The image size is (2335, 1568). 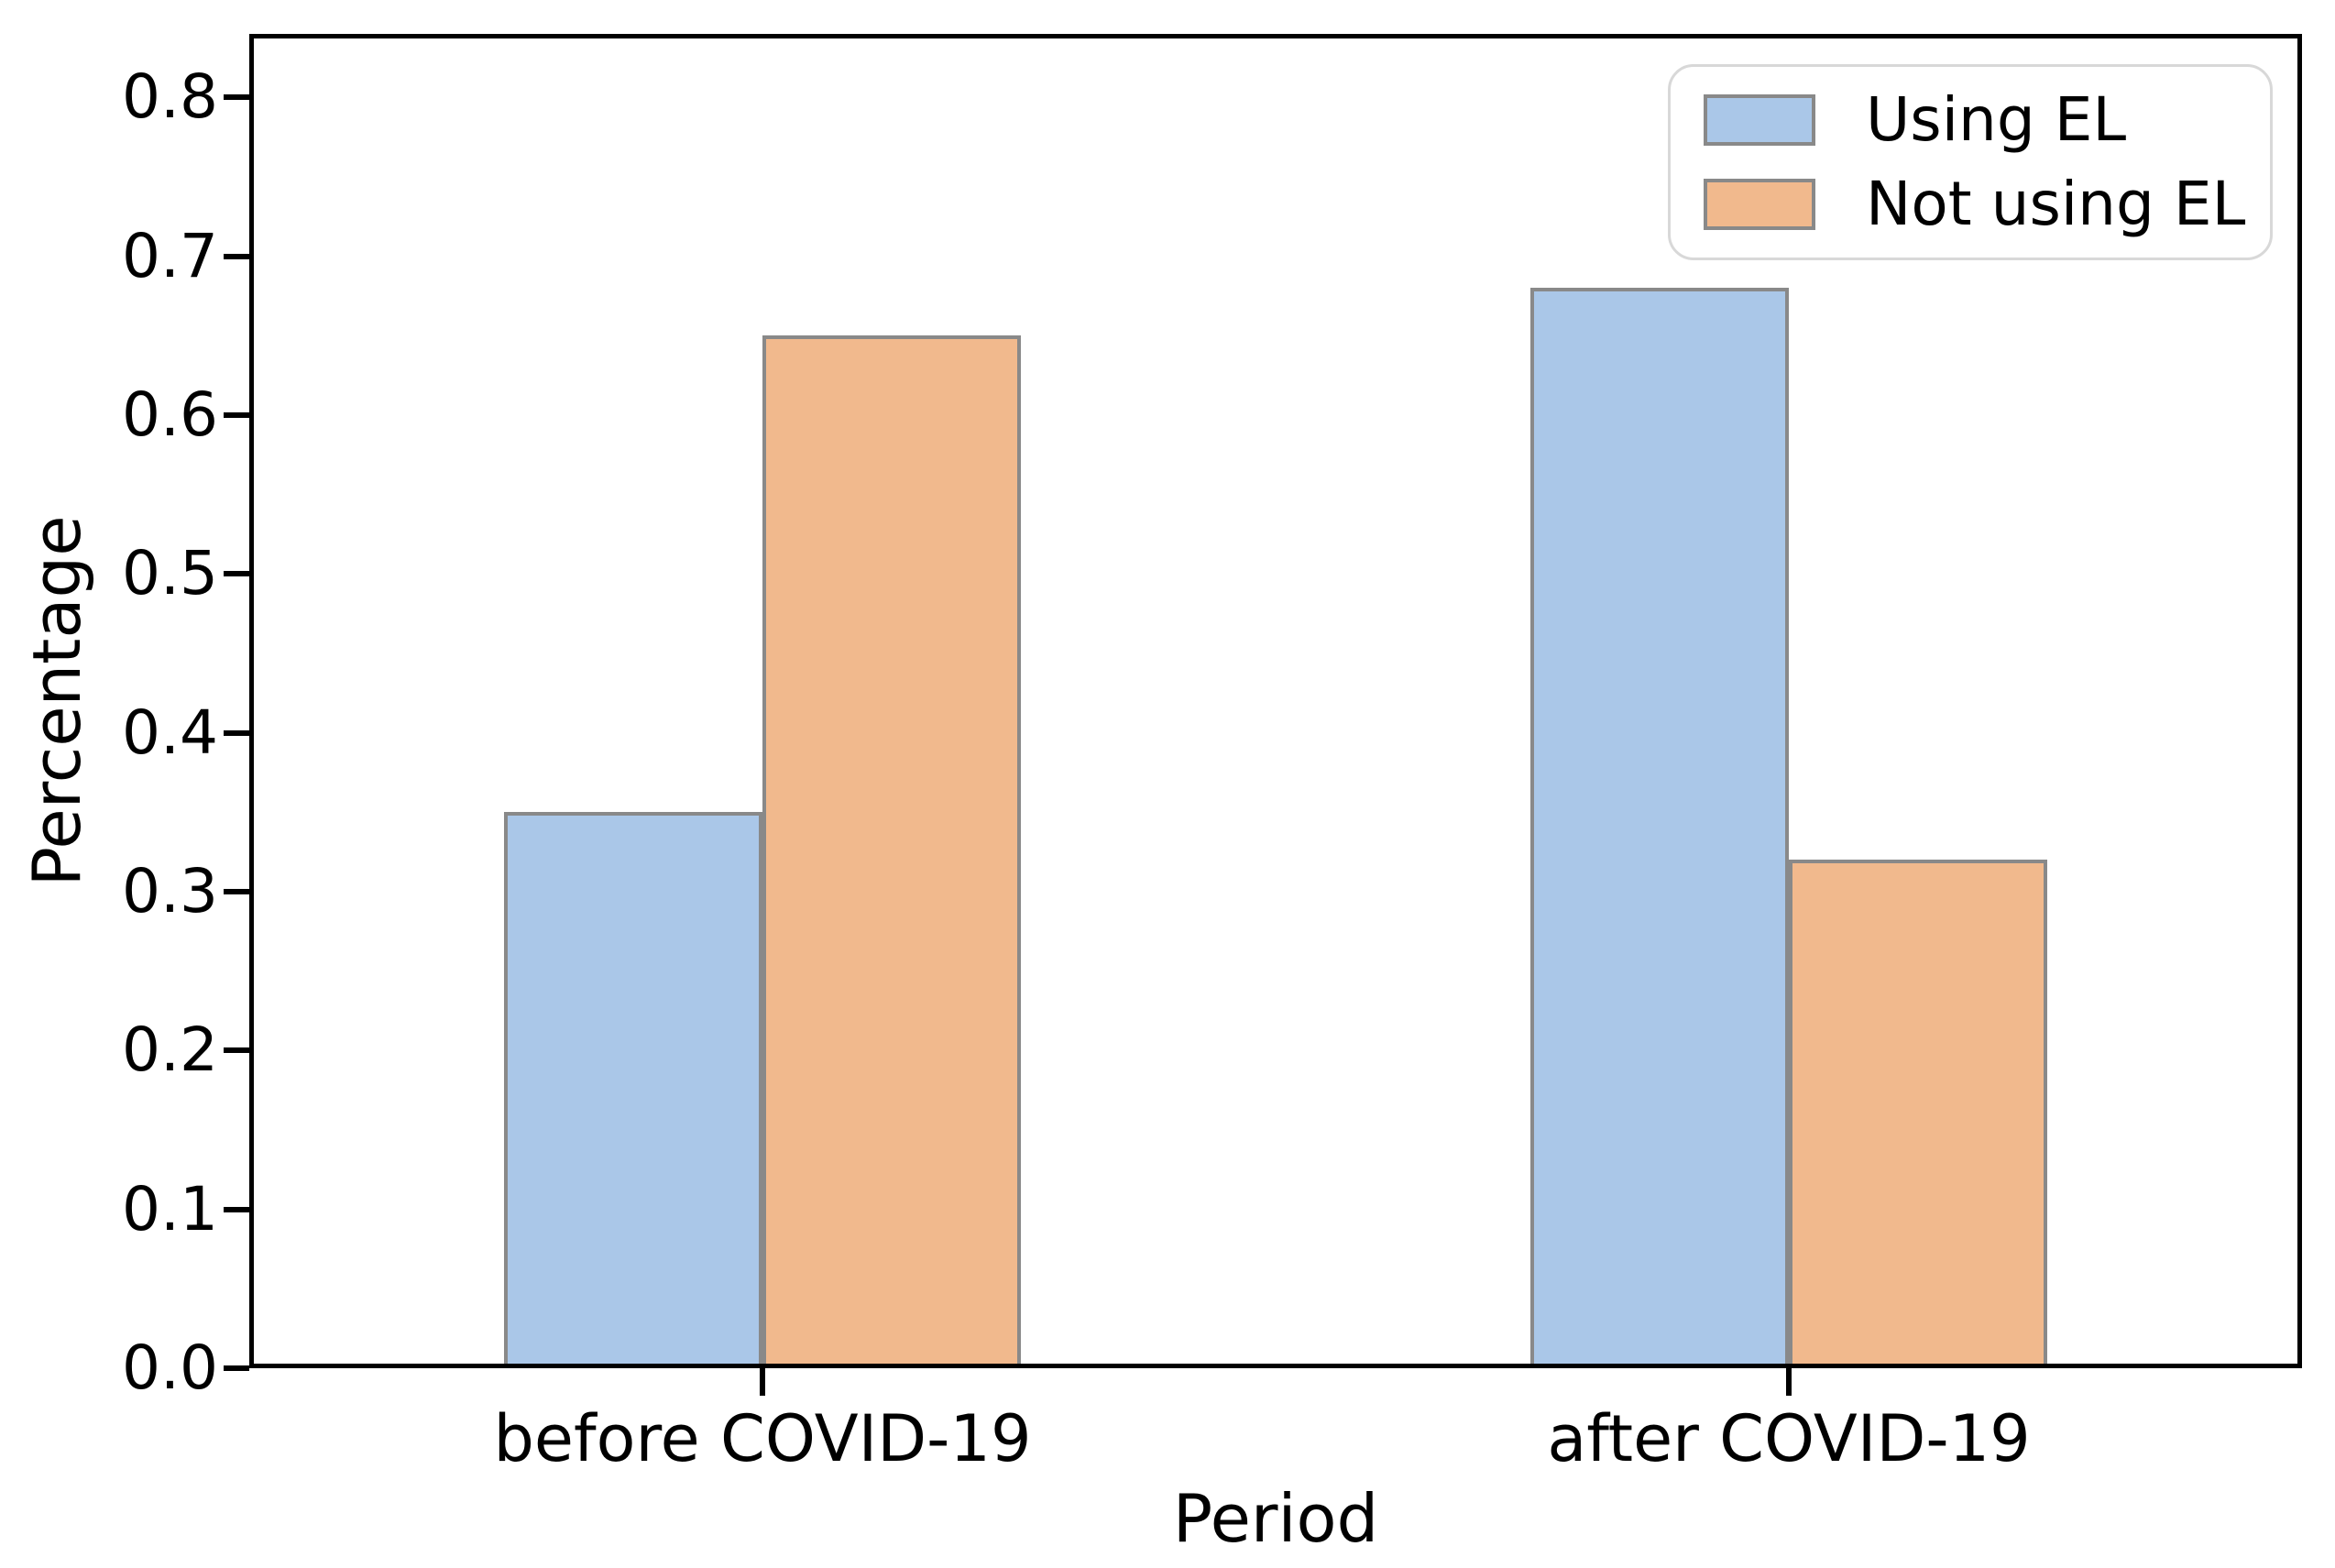 I want to click on y-tick-label: 0.1, so click(x=170, y=1209).